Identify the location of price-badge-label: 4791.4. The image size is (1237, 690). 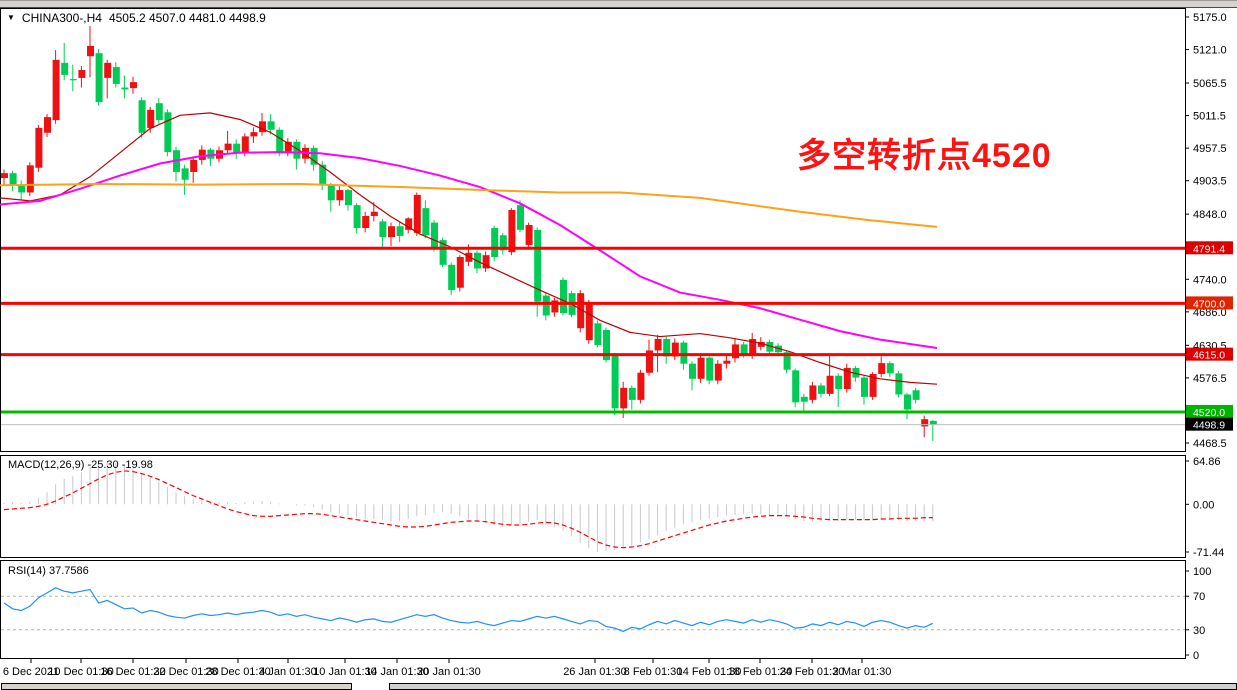
(1209, 249).